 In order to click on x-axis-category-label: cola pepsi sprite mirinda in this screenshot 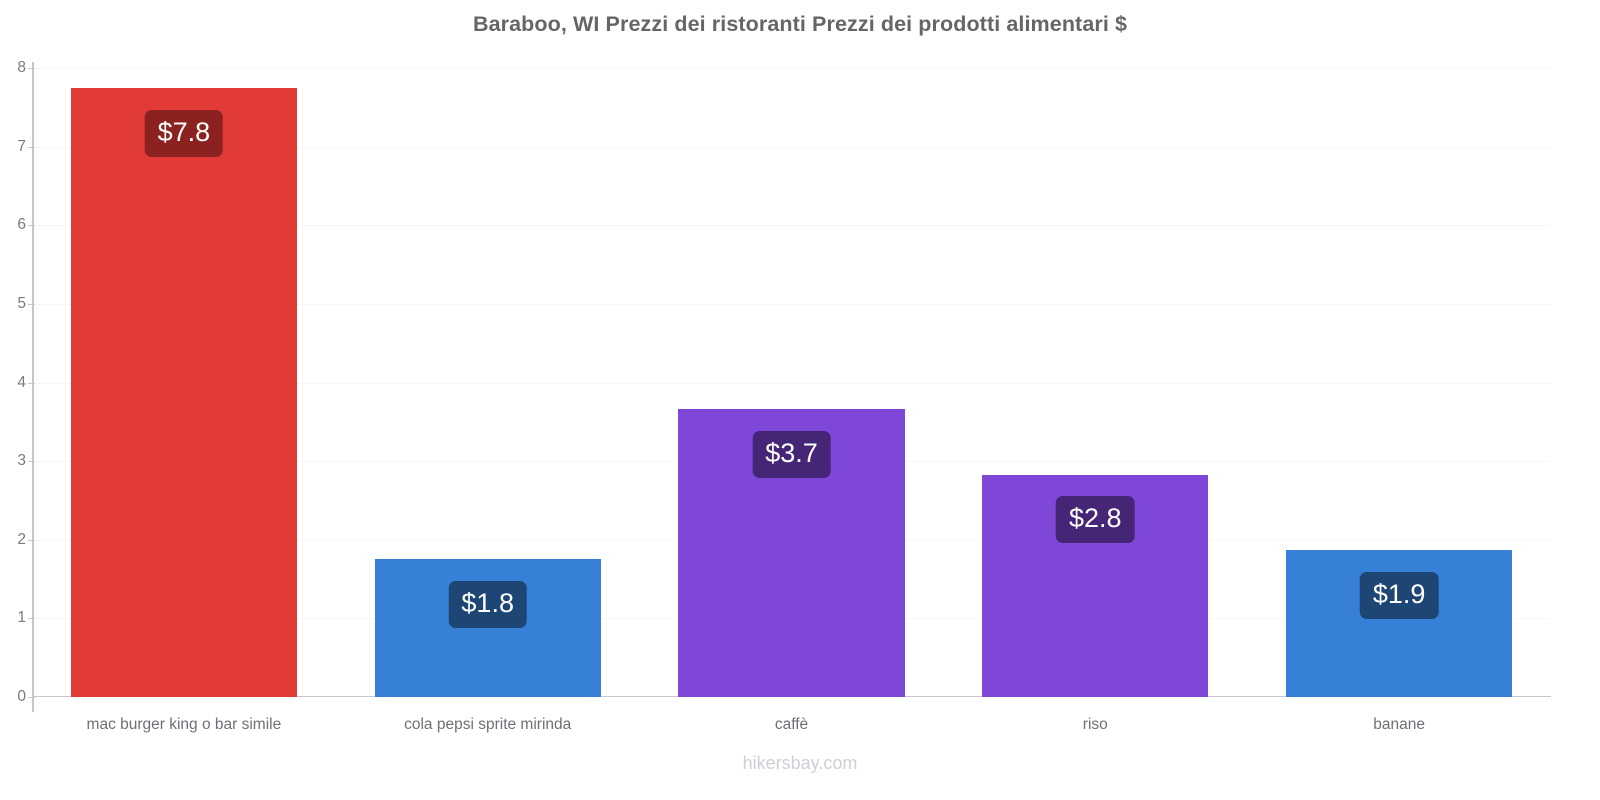, I will do `click(488, 724)`.